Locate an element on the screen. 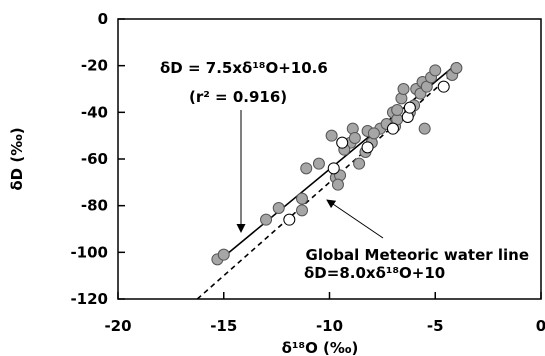  y-tick-label: -120 is located at coordinates (89, 299).